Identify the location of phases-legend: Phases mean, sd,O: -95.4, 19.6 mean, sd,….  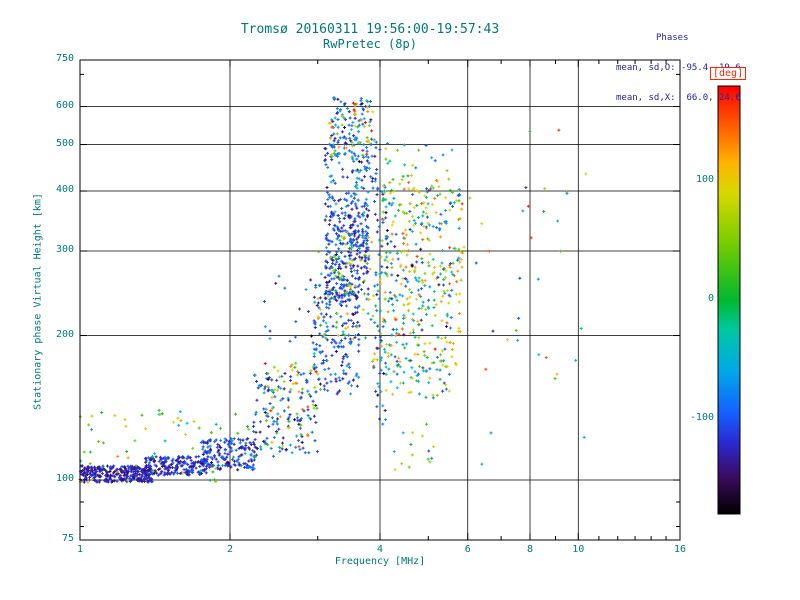
(691, 63).